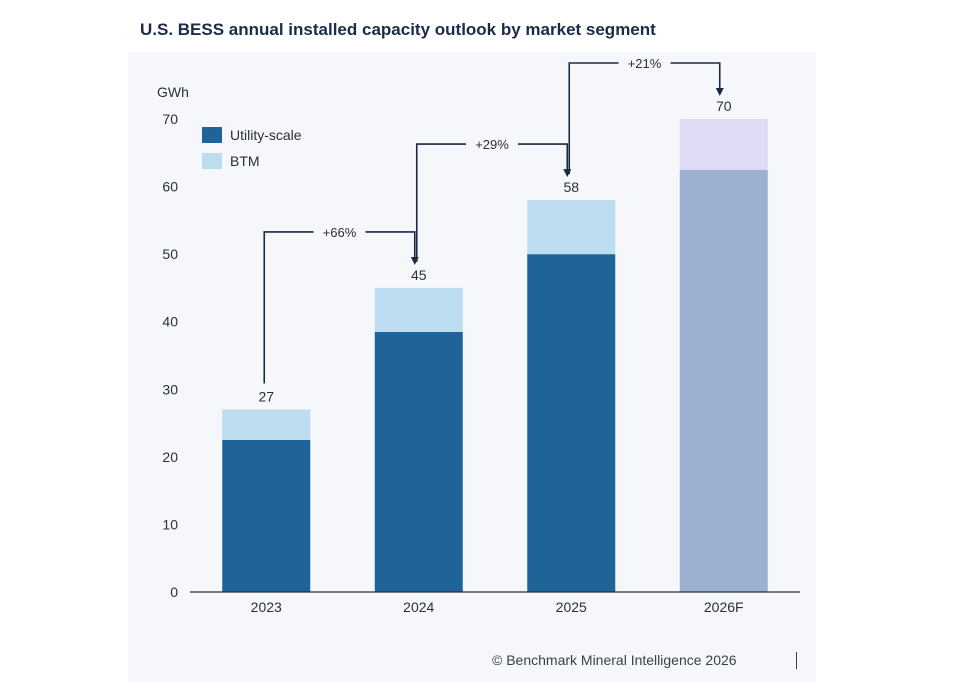  I want to click on y-axis-label: GWh, so click(173, 92).